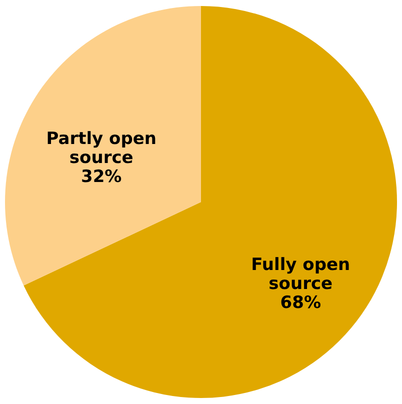 The width and height of the screenshot is (402, 404). Describe the element at coordinates (300, 303) in the screenshot. I see `data-label: 68%` at that location.